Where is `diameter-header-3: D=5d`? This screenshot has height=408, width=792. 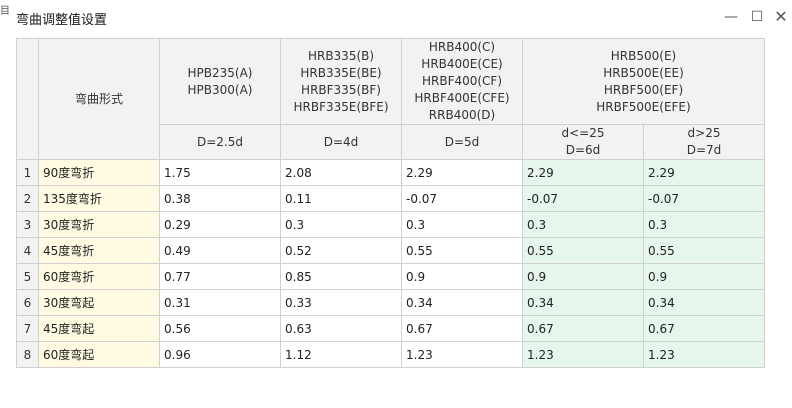
diameter-header-3: D=5d is located at coordinates (462, 142).